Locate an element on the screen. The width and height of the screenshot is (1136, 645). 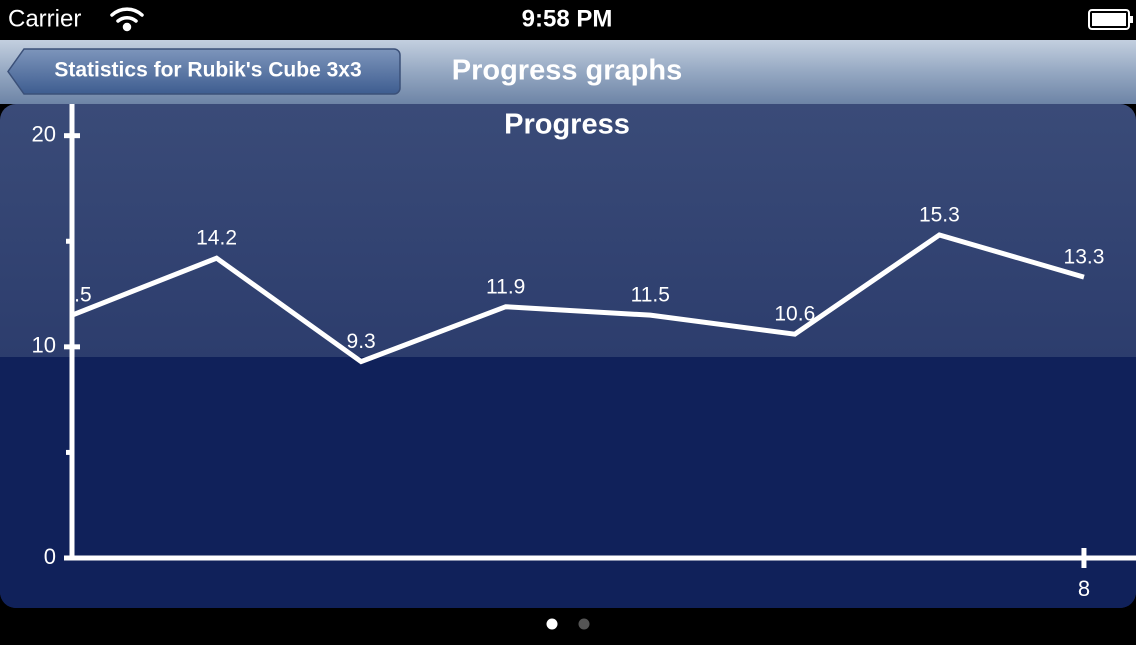
y-tick-label: 0 is located at coordinates (50, 556).